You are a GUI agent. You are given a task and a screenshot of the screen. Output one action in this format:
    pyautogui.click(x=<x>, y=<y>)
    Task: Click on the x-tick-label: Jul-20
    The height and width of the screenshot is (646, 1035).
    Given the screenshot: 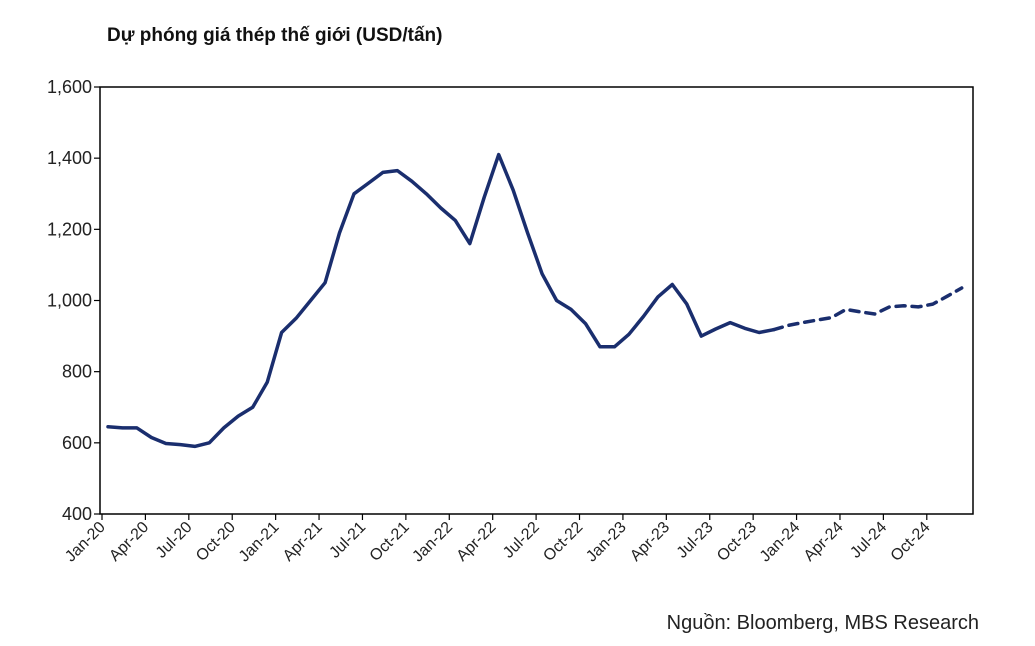 What is the action you would take?
    pyautogui.click(x=174, y=540)
    